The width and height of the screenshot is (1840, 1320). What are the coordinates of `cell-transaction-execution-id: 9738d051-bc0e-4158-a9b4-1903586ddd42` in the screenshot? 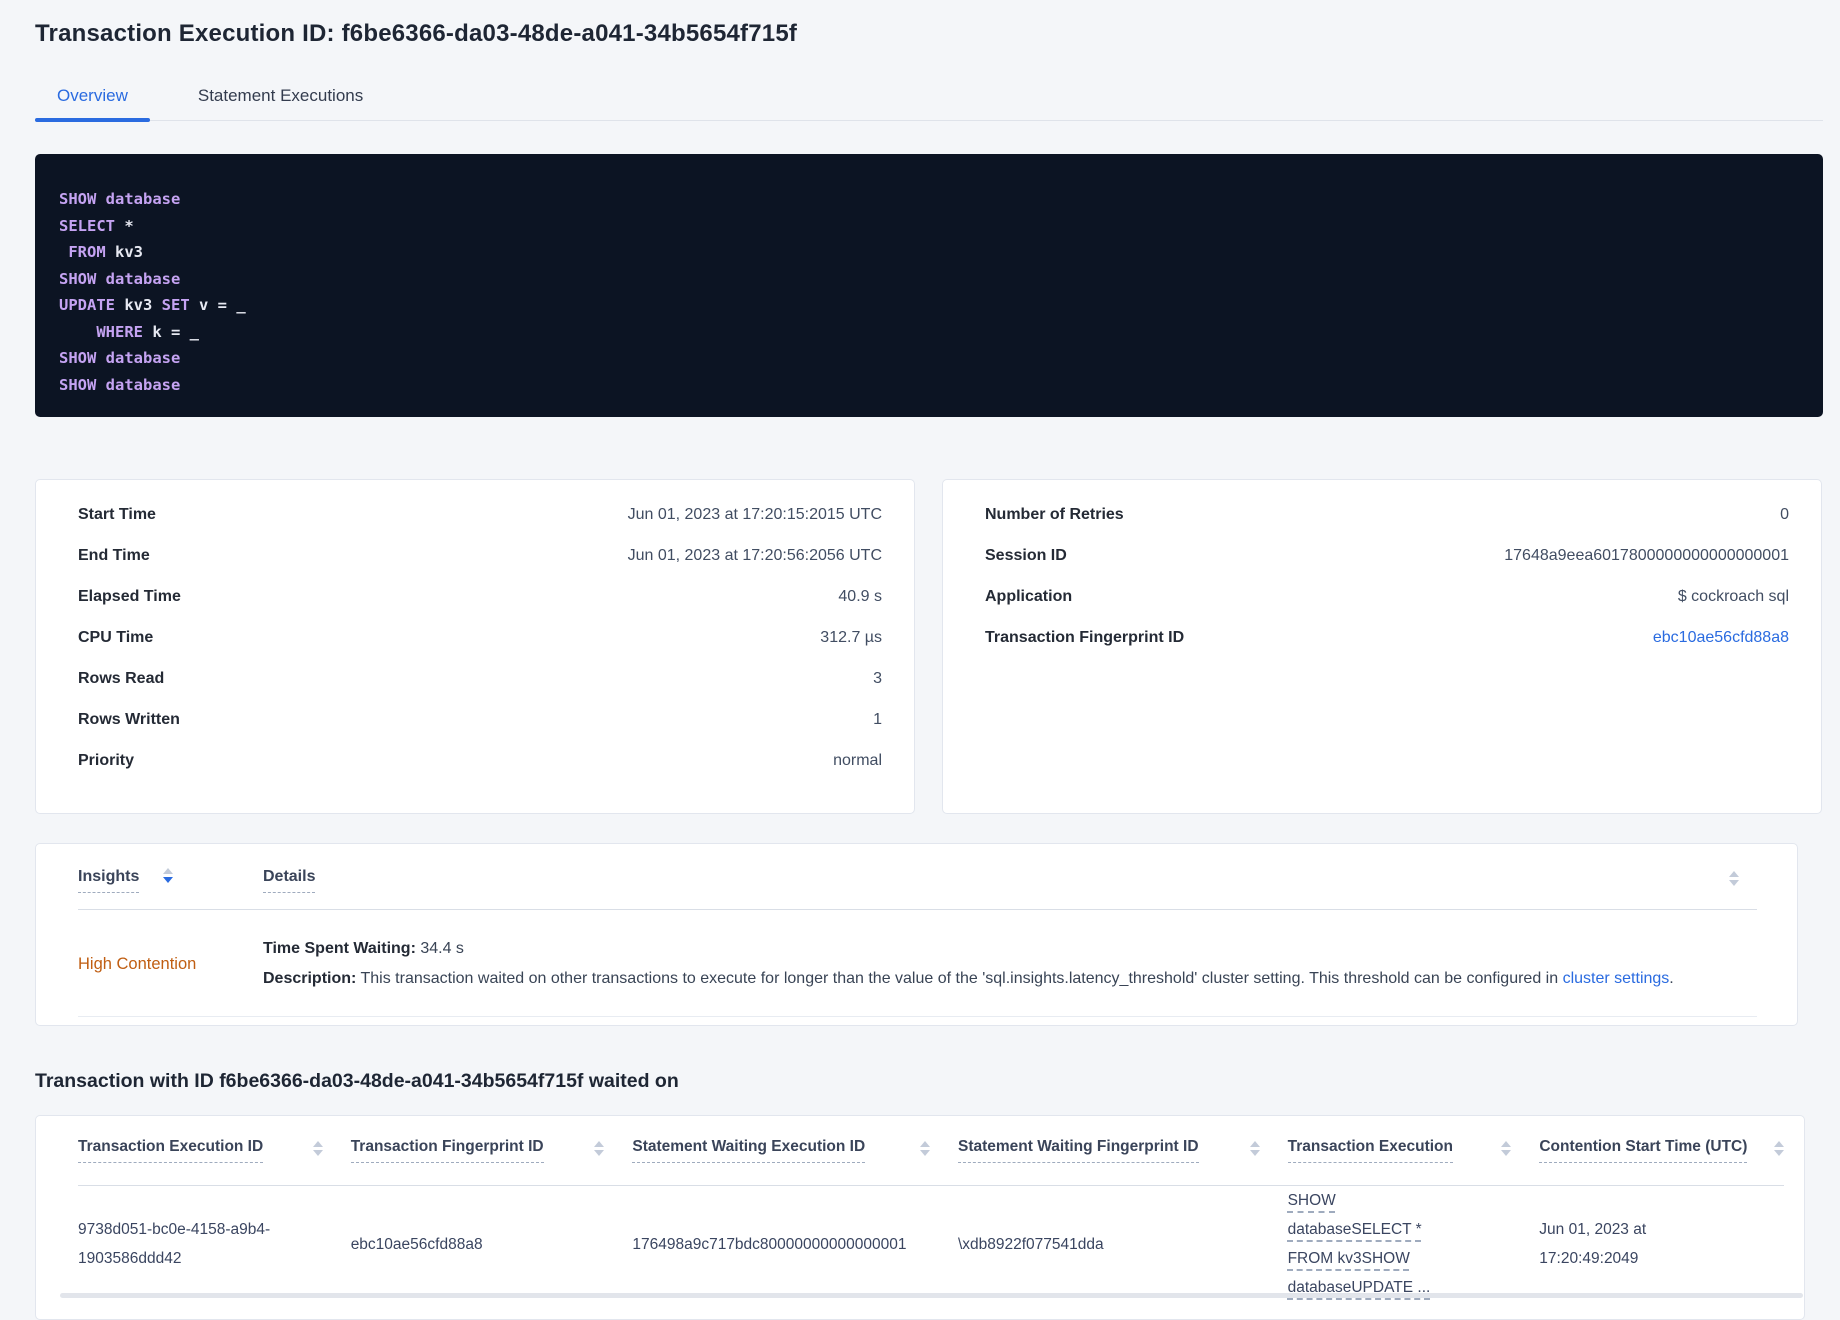 It's located at (174, 1244).